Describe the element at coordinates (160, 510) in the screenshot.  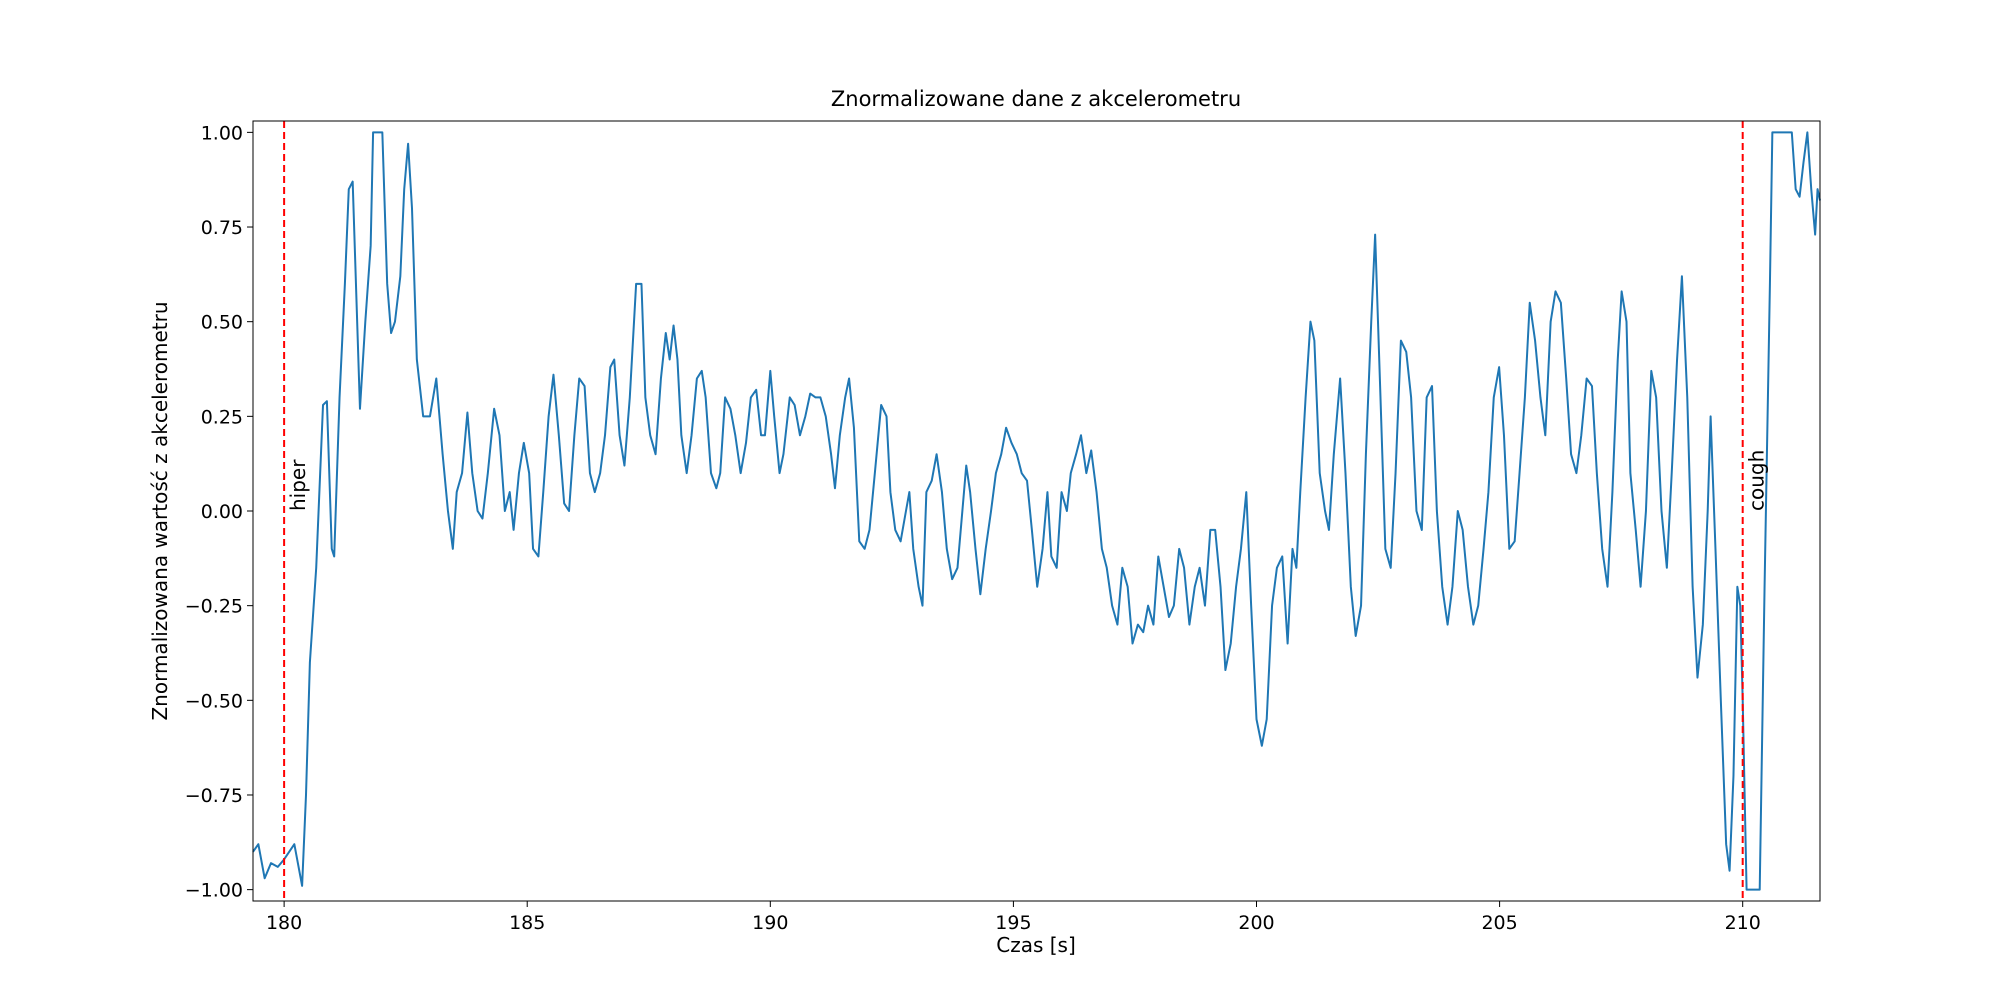
I see `y-axis-label: Znormalizowana wartość z akcelerometru` at that location.